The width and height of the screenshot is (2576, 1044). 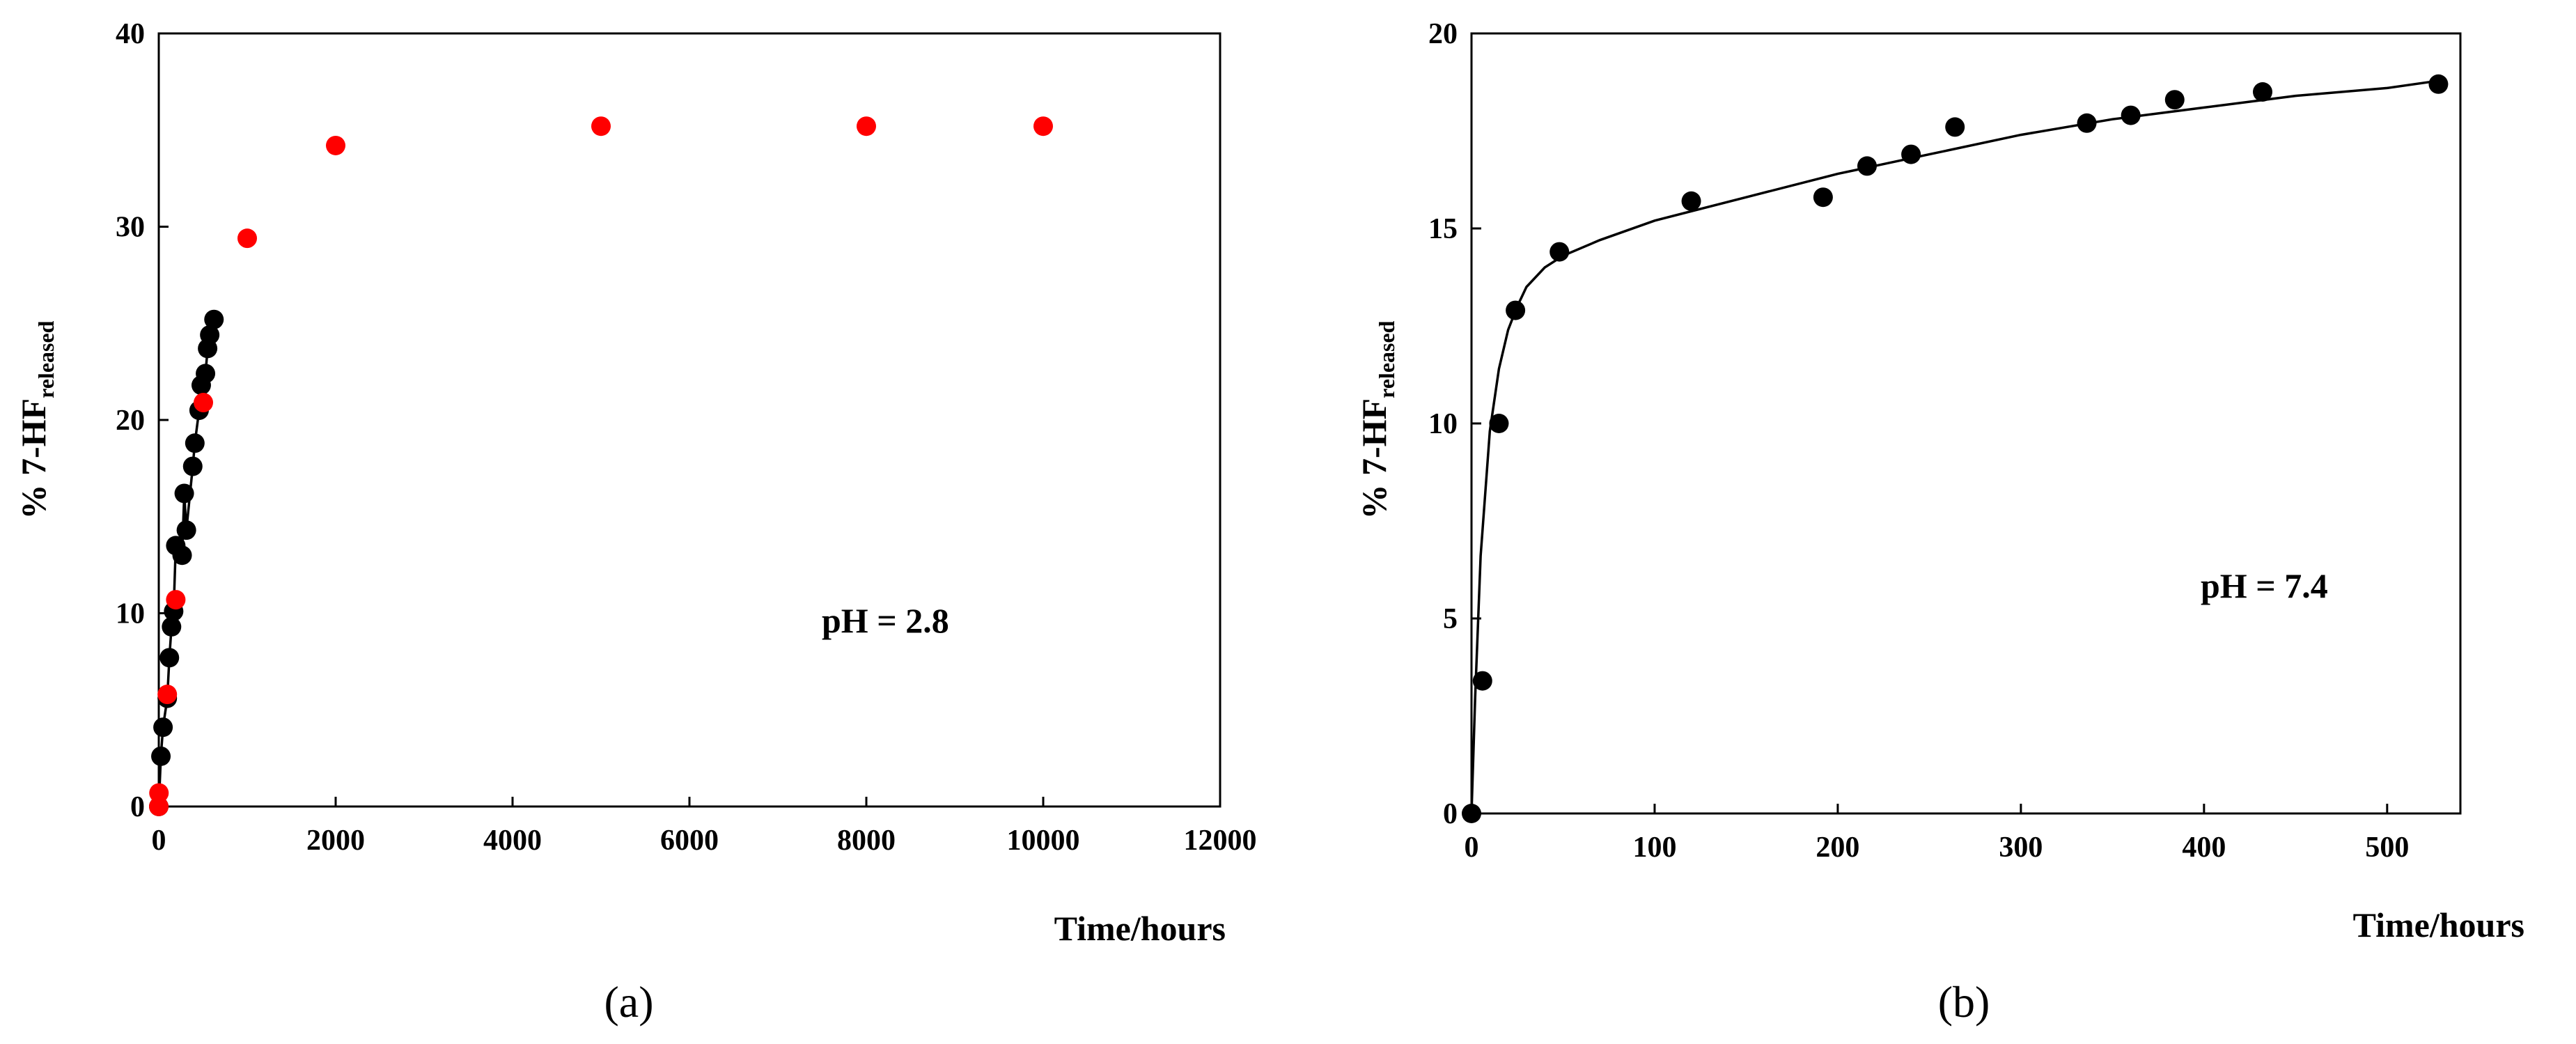 I want to click on x-tick-label: 4000, so click(x=512, y=841).